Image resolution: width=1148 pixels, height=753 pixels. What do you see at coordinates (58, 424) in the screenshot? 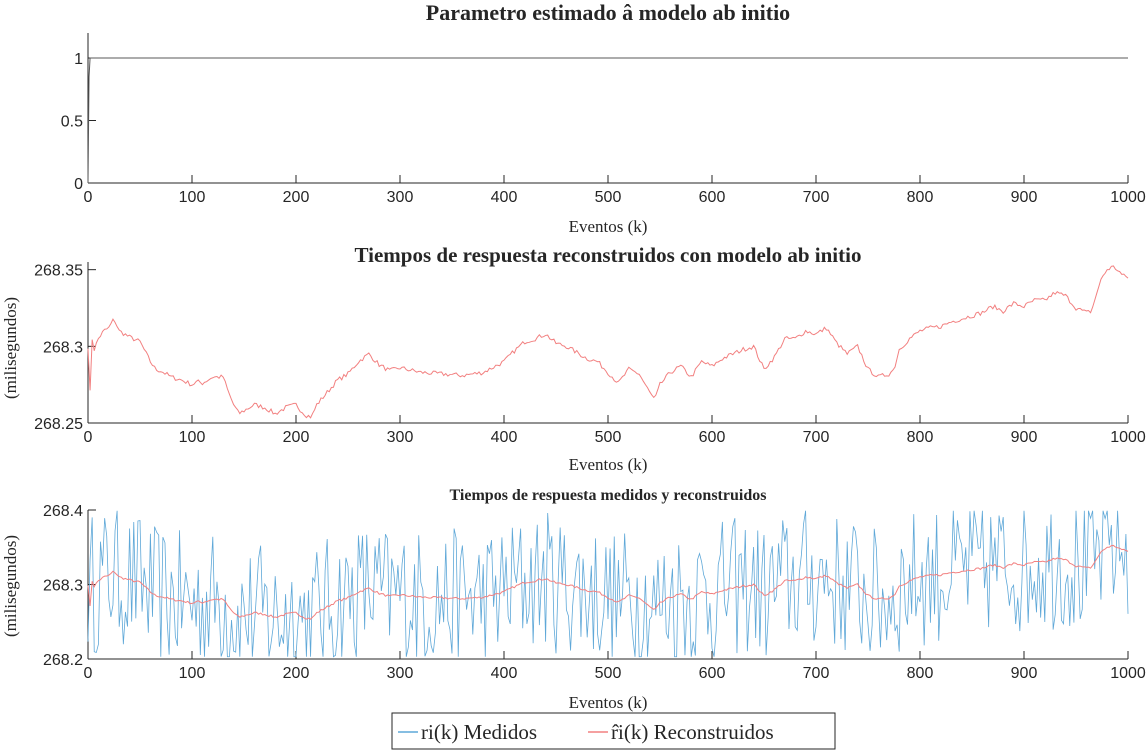
I see `panel2-ytick-label: 268.25` at bounding box center [58, 424].